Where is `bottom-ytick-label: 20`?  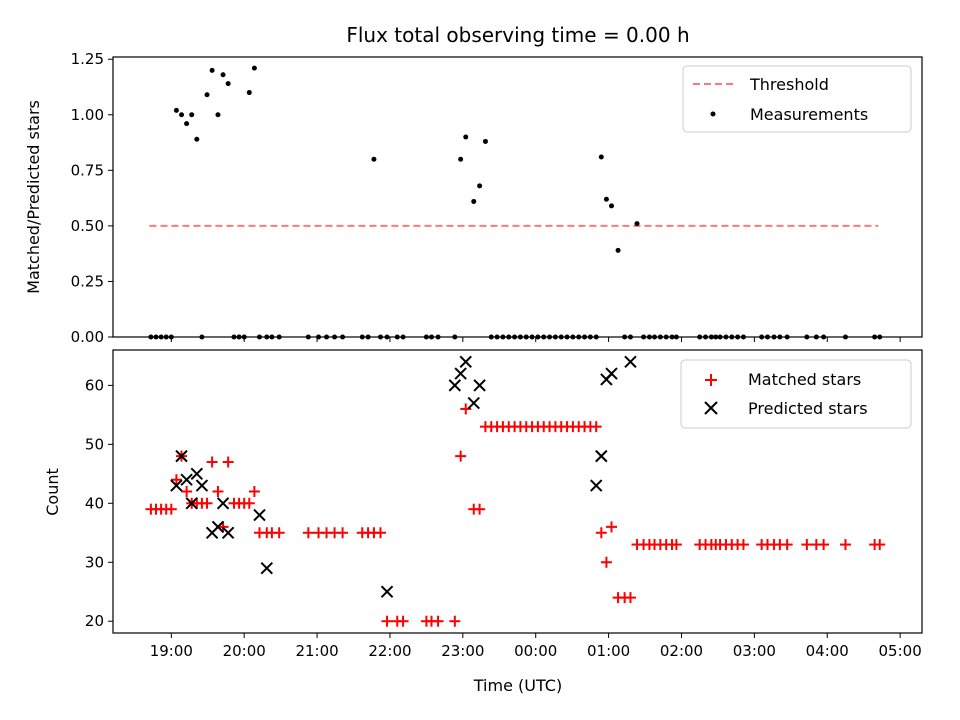
bottom-ytick-label: 20 is located at coordinates (94, 621).